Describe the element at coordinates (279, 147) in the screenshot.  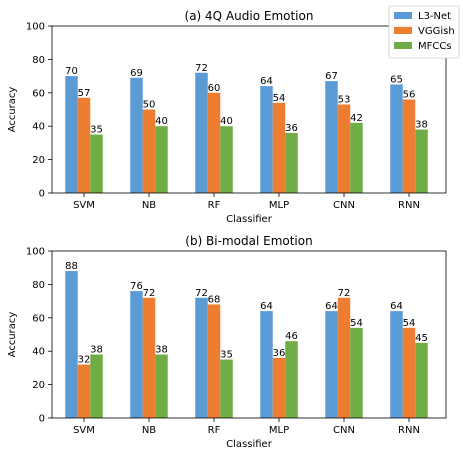
I see `bar-vggish-mlp` at that location.